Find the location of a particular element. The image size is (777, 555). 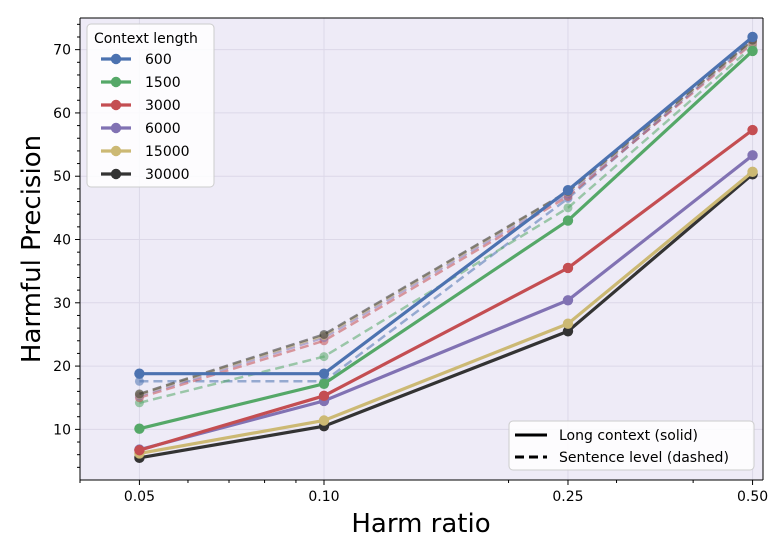

style-legend-label-solid: Long context (solid) is located at coordinates (628, 436).